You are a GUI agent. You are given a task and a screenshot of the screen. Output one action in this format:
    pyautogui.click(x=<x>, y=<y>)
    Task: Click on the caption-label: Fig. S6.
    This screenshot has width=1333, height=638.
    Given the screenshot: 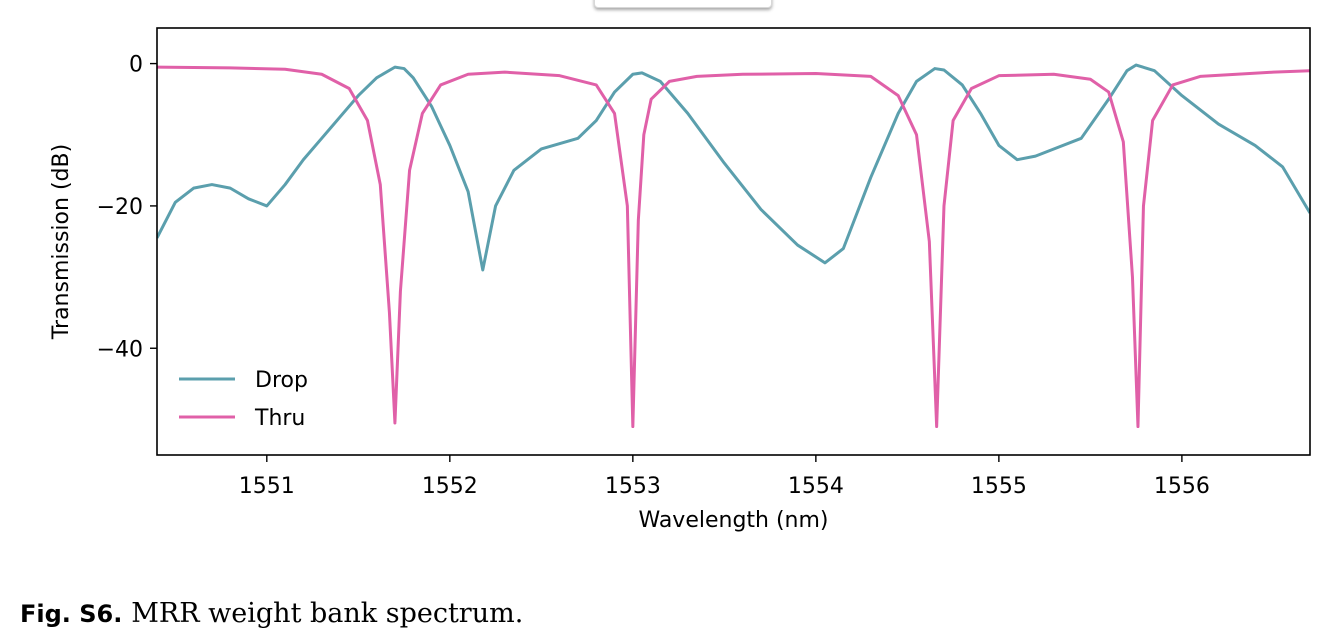 What is the action you would take?
    pyautogui.click(x=71, y=614)
    